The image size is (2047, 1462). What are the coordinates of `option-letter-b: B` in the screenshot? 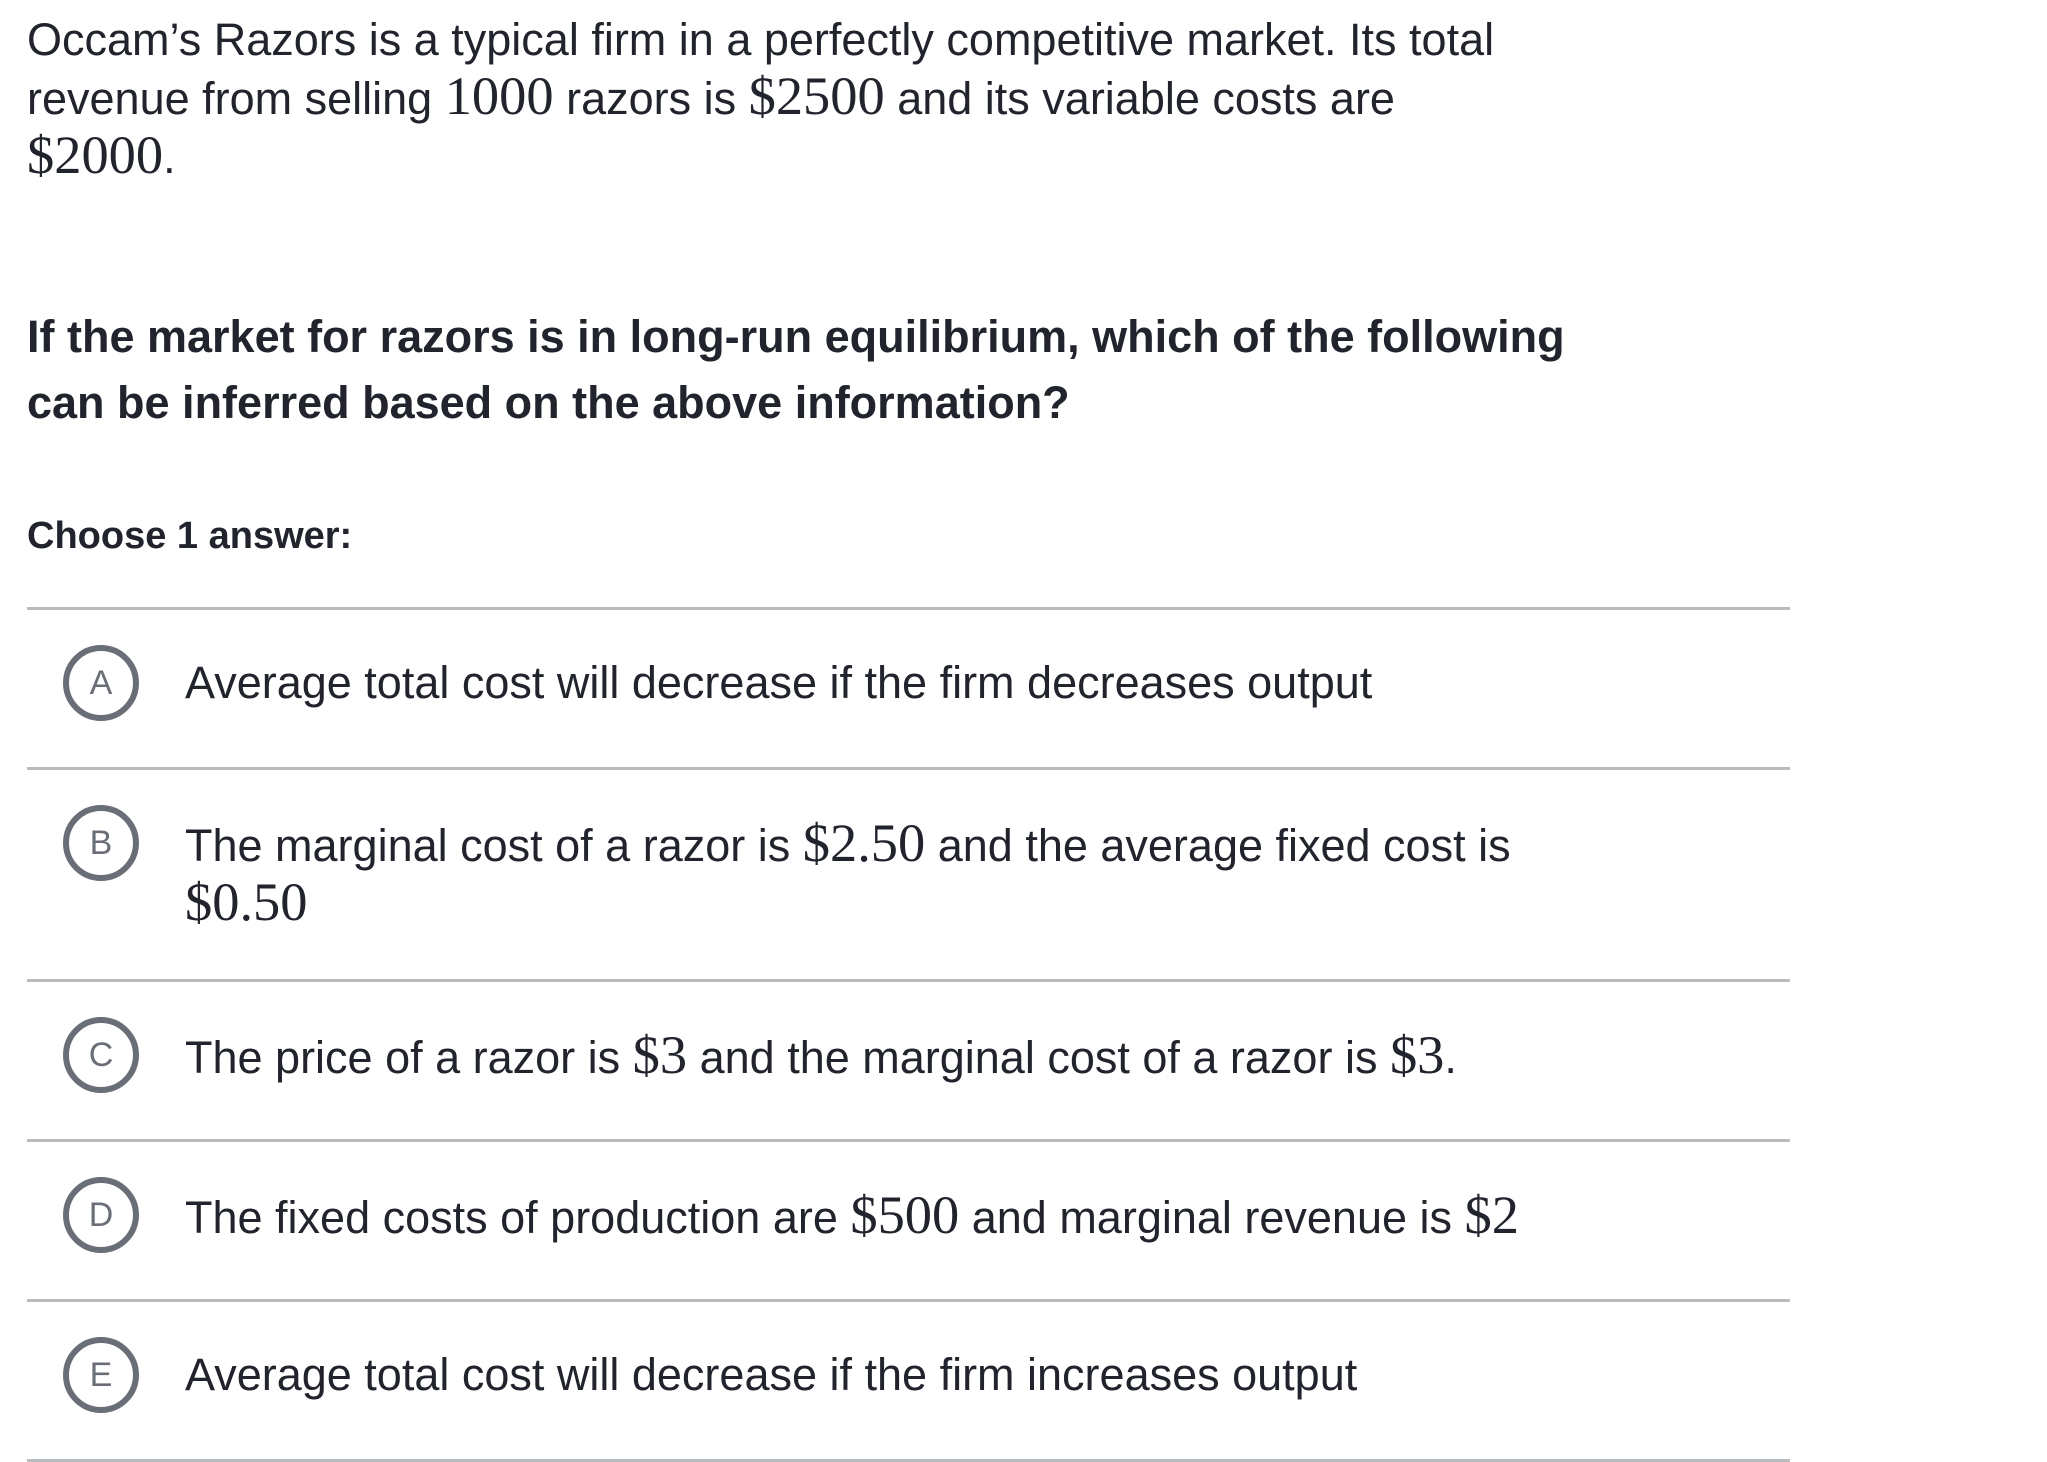 It's located at (101, 843).